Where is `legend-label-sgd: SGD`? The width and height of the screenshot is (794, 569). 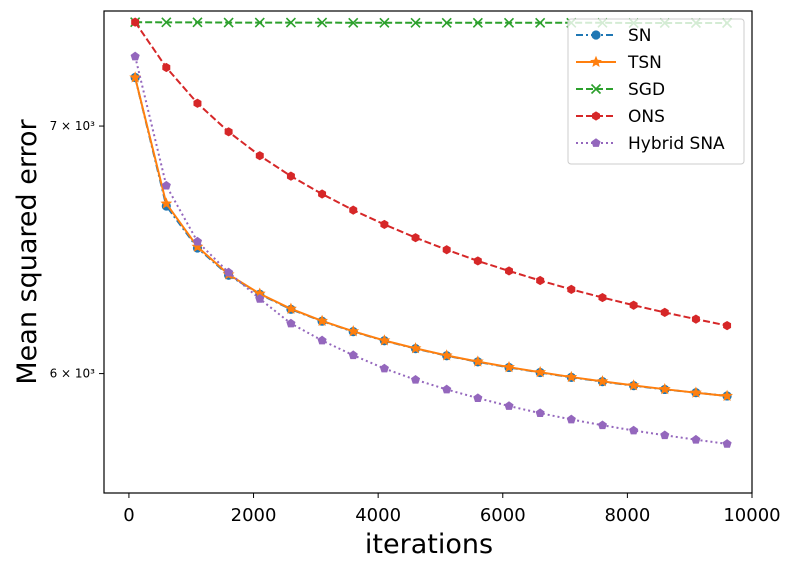
legend-label-sgd: SGD is located at coordinates (646, 90).